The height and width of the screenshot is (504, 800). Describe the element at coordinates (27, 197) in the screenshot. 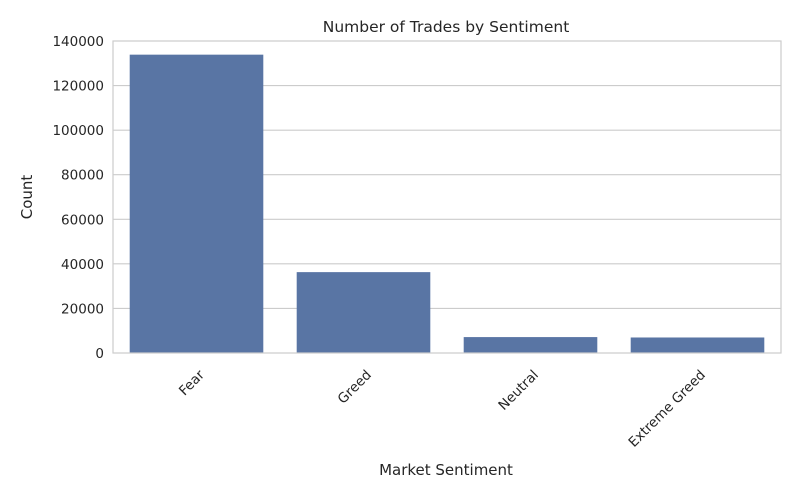

I see `y-axis-label: Count` at that location.